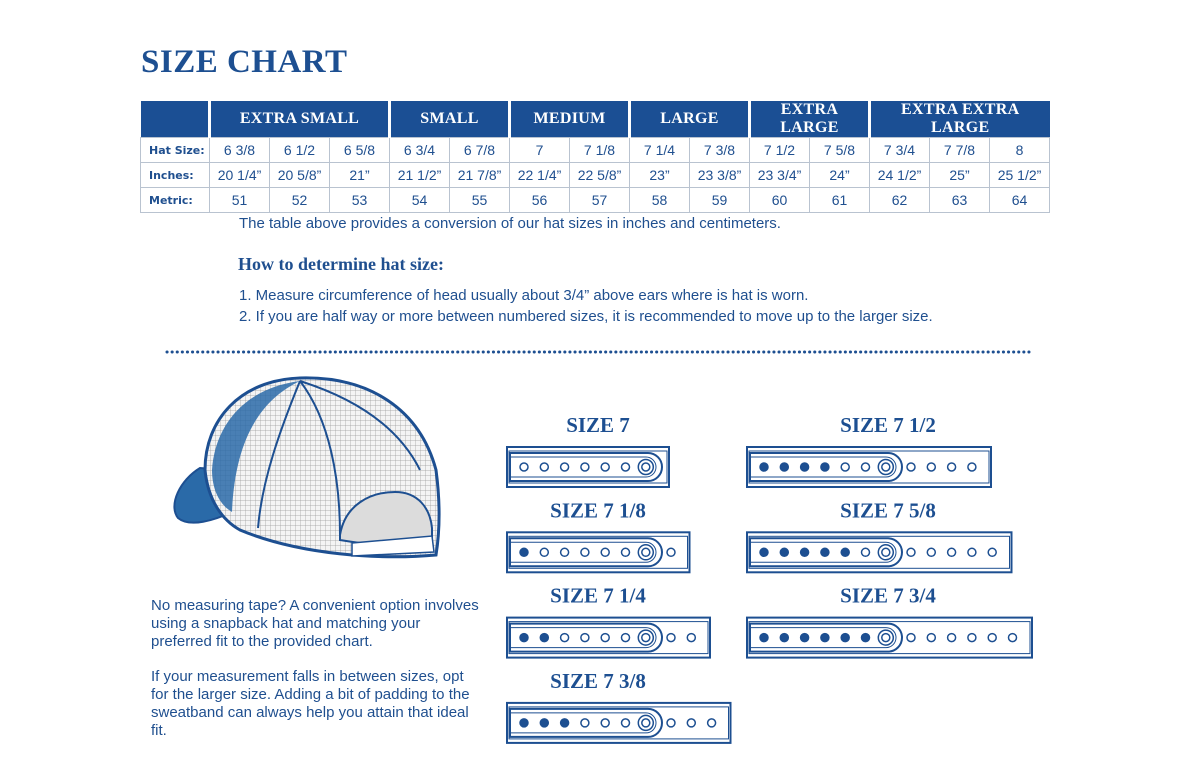  I want to click on cell: 21”, so click(359, 175).